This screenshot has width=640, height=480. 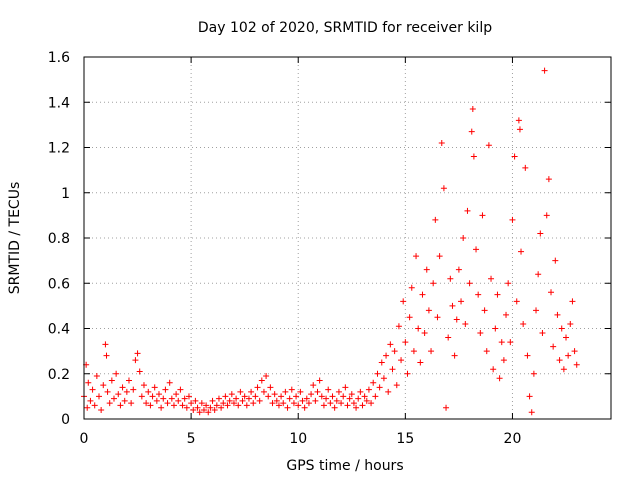 What do you see at coordinates (84, 439) in the screenshot?
I see `x-tick-label: 0` at bounding box center [84, 439].